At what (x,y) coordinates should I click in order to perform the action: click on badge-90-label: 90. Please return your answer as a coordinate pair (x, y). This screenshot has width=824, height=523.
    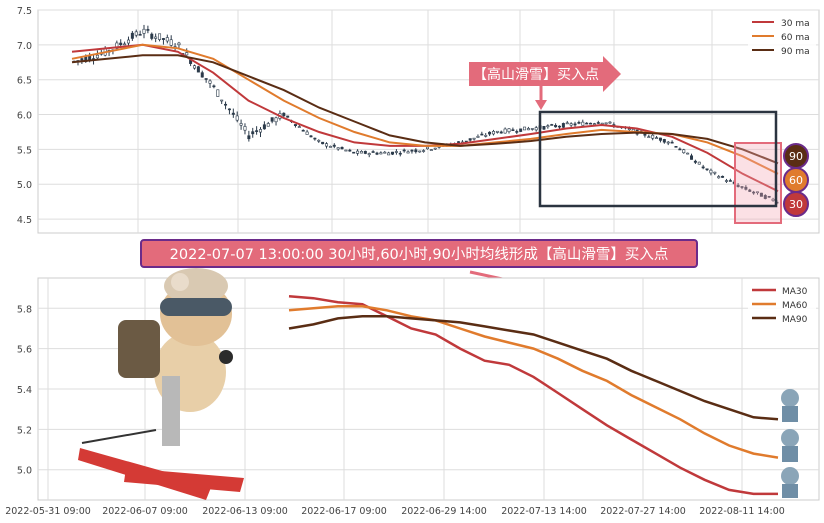
    Looking at the image, I should click on (796, 156).